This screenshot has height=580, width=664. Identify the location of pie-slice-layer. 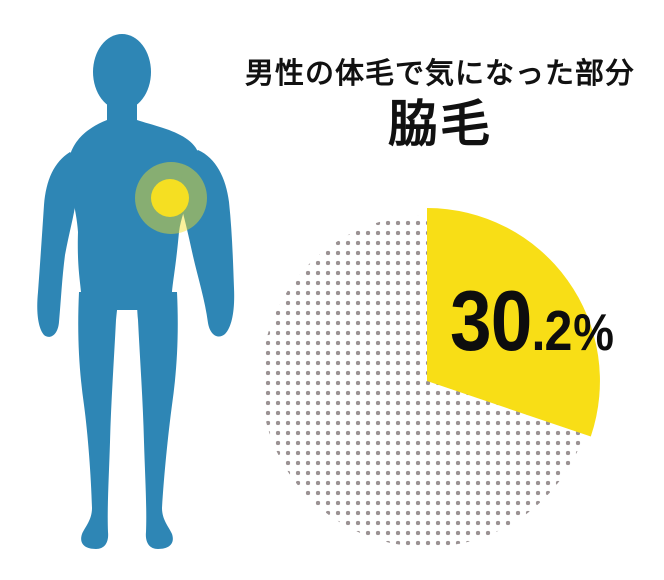
(513, 322).